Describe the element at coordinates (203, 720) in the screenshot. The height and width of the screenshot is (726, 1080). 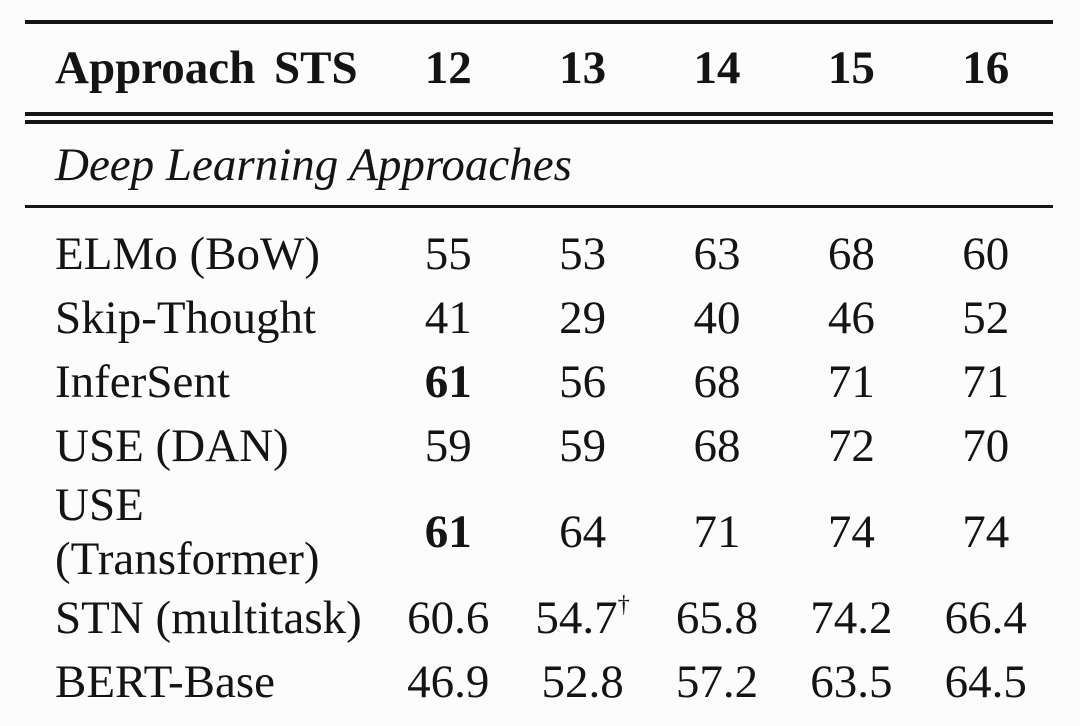
I see `approach-label: BERT-Large` at that location.